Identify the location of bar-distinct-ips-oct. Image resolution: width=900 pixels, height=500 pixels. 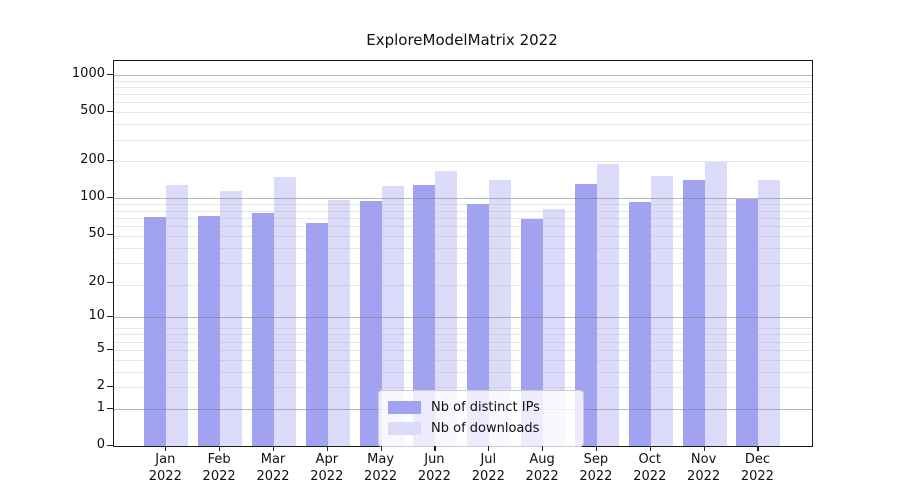
(639, 324).